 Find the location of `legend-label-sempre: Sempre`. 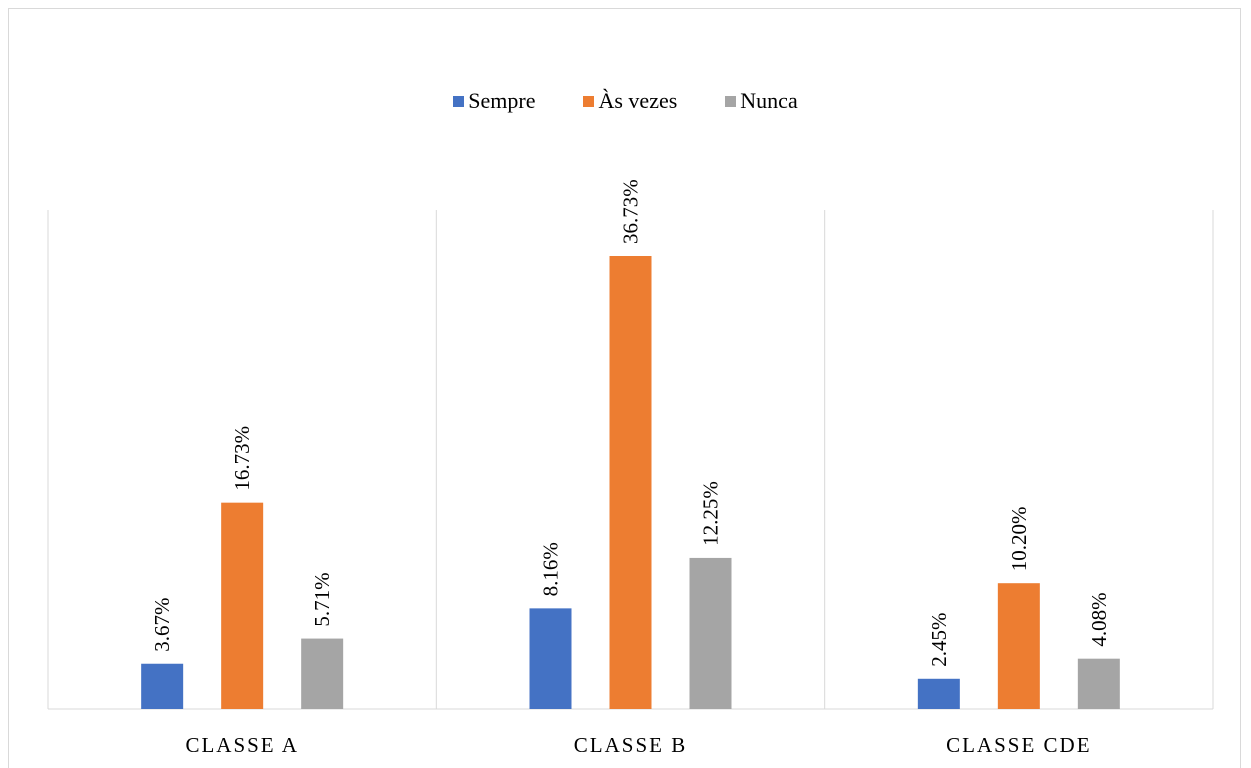

legend-label-sempre: Sempre is located at coordinates (502, 100).